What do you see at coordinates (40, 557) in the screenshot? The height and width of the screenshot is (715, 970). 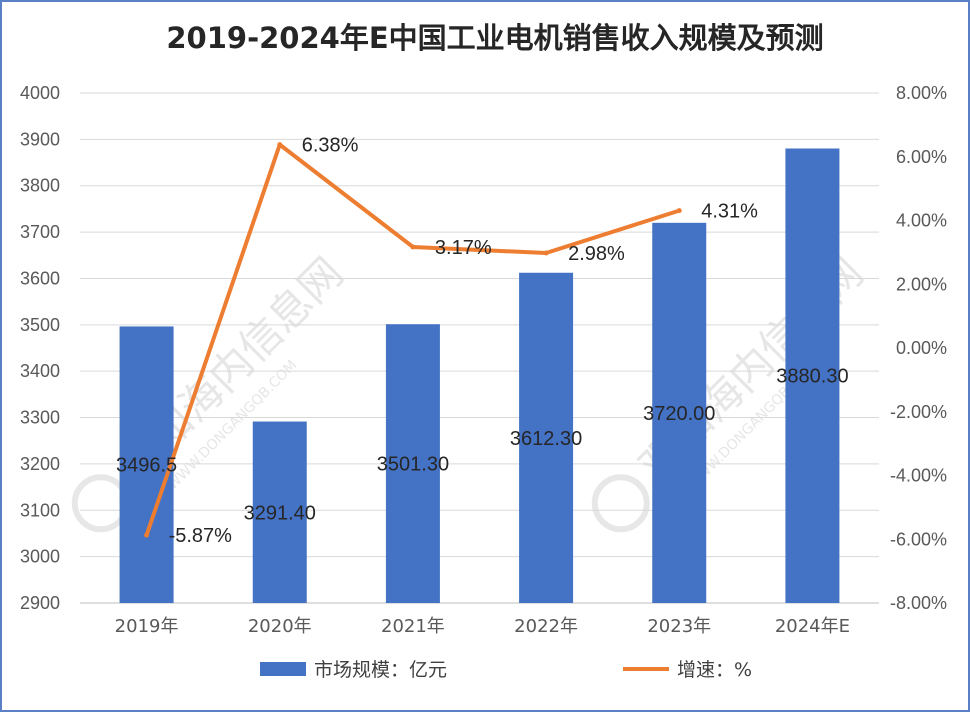 I see `left-axis-tick-label: 3000` at bounding box center [40, 557].